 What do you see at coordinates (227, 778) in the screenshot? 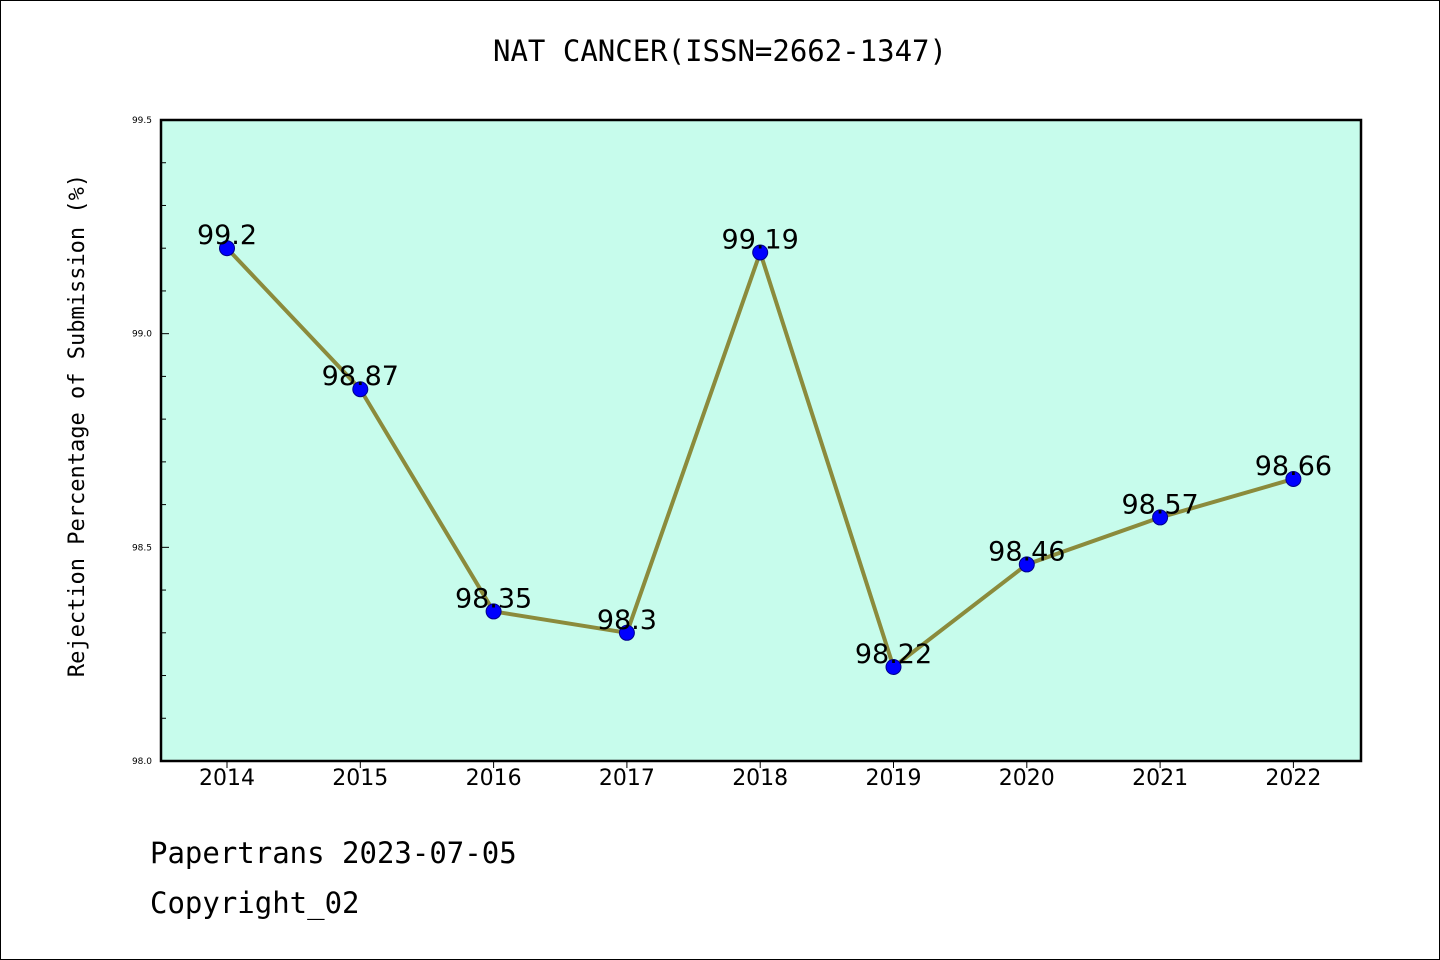
I see `x-tick-label: 2014` at bounding box center [227, 778].